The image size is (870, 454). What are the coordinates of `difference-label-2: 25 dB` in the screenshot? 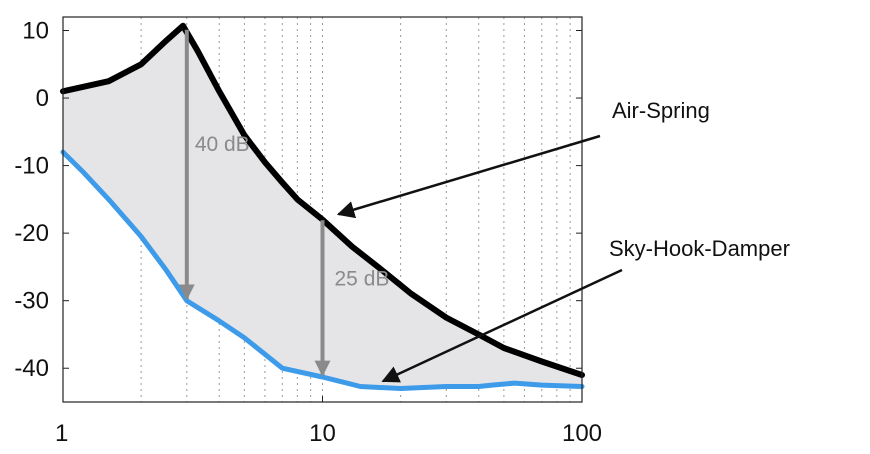 It's located at (362, 278).